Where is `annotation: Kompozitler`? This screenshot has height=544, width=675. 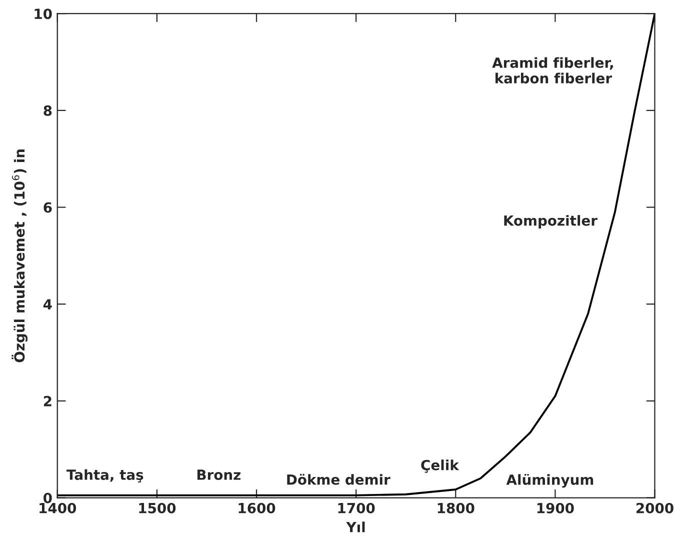
annotation: Kompozitler is located at coordinates (551, 222).